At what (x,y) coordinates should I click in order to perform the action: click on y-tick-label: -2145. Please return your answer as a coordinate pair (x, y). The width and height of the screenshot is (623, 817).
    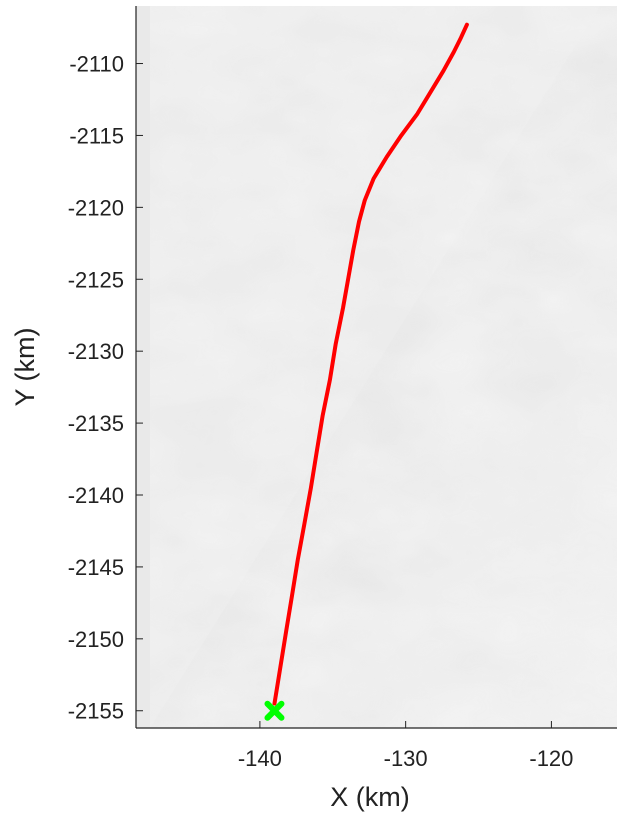
    Looking at the image, I should click on (96, 567).